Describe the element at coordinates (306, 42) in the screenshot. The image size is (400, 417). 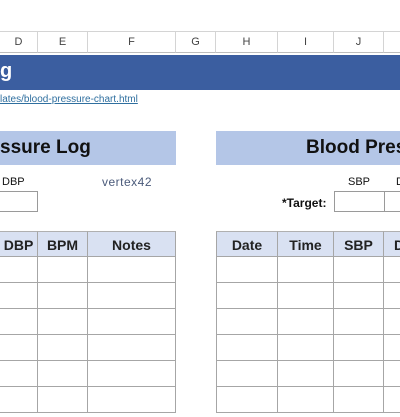
I see `column-header: I` at that location.